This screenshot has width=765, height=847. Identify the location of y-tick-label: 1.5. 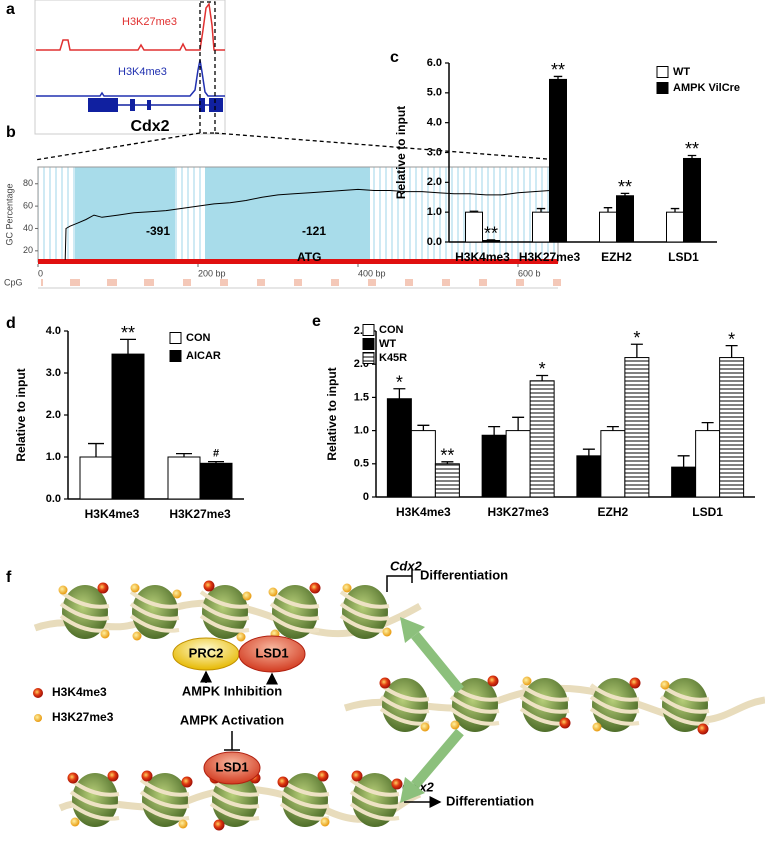
(361, 397).